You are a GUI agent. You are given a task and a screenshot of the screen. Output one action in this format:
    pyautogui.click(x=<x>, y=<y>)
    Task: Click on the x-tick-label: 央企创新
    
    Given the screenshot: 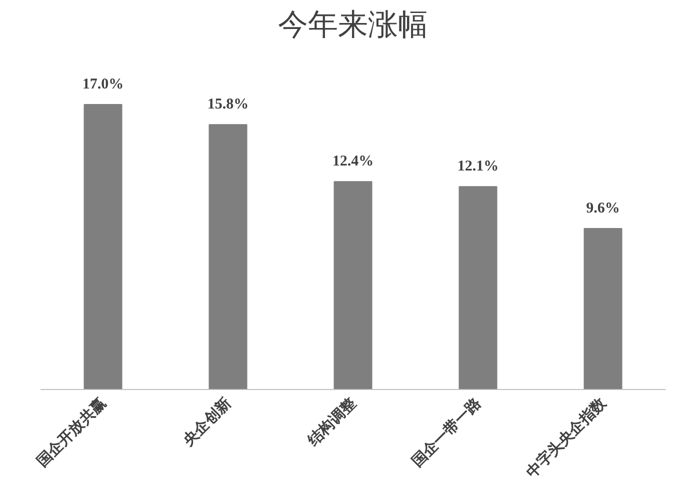 What is the action you would take?
    pyautogui.click(x=206, y=422)
    